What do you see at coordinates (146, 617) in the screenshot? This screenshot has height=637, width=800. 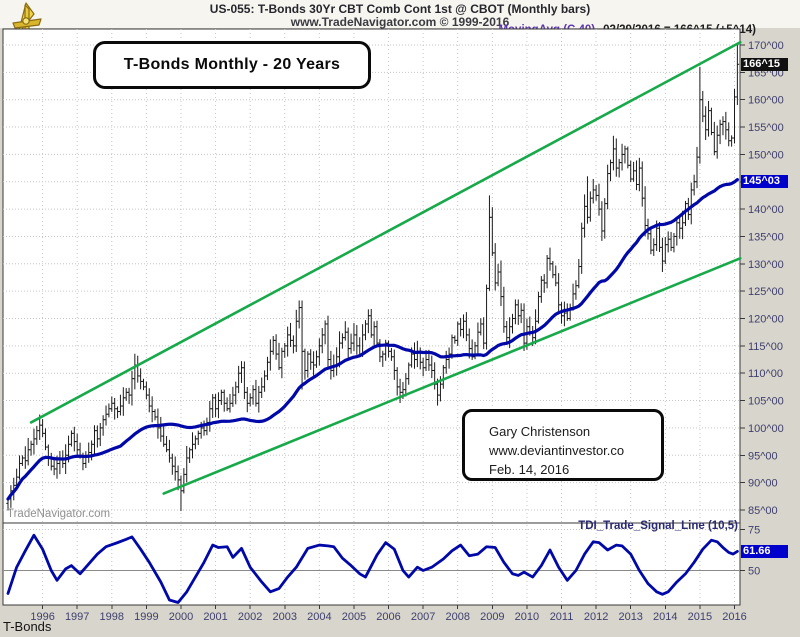 I see `svg-text: 1999` at bounding box center [146, 617].